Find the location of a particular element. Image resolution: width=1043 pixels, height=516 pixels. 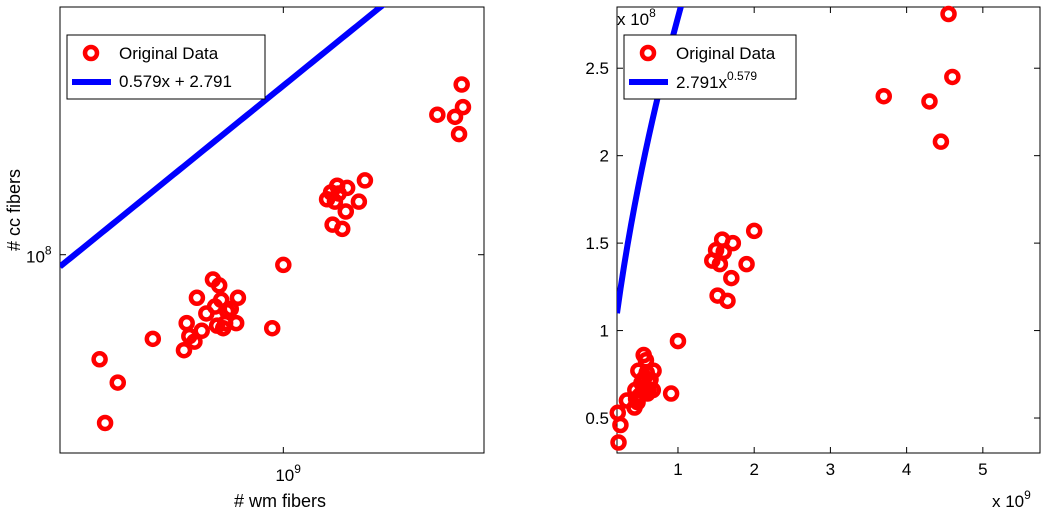

legend-label: 2.791x0.579 is located at coordinates (716, 80).